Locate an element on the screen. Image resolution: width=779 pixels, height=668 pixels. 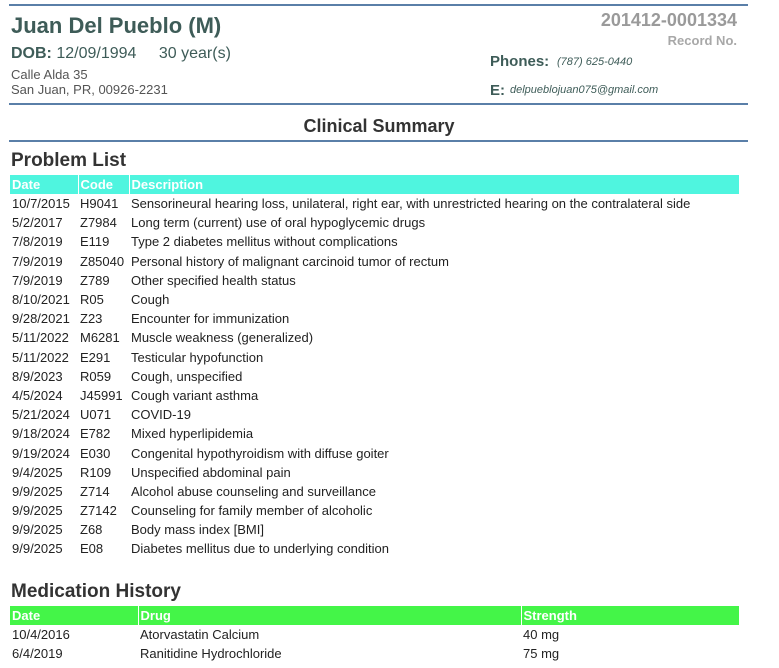
cell-date: 4/5/2024 is located at coordinates (37, 395).